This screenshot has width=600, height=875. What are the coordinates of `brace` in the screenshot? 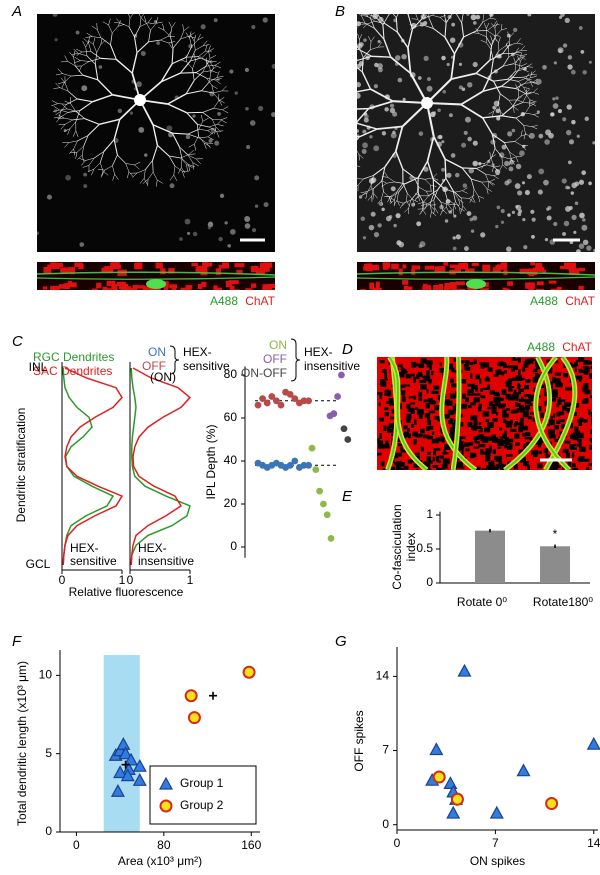 It's located at (295, 360).